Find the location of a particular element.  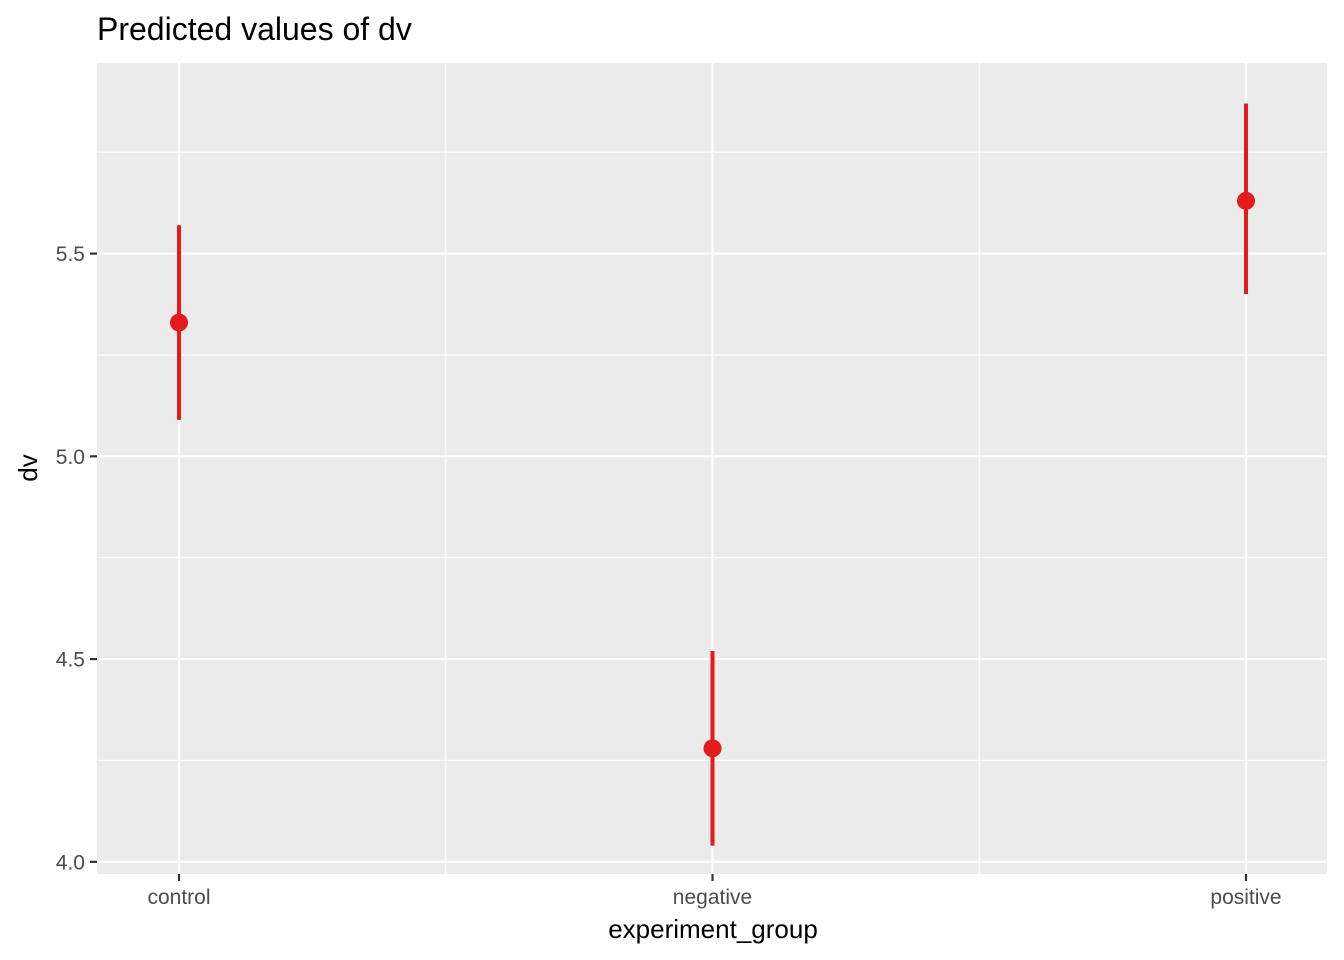

x-tick-label: positive is located at coordinates (1245, 897).